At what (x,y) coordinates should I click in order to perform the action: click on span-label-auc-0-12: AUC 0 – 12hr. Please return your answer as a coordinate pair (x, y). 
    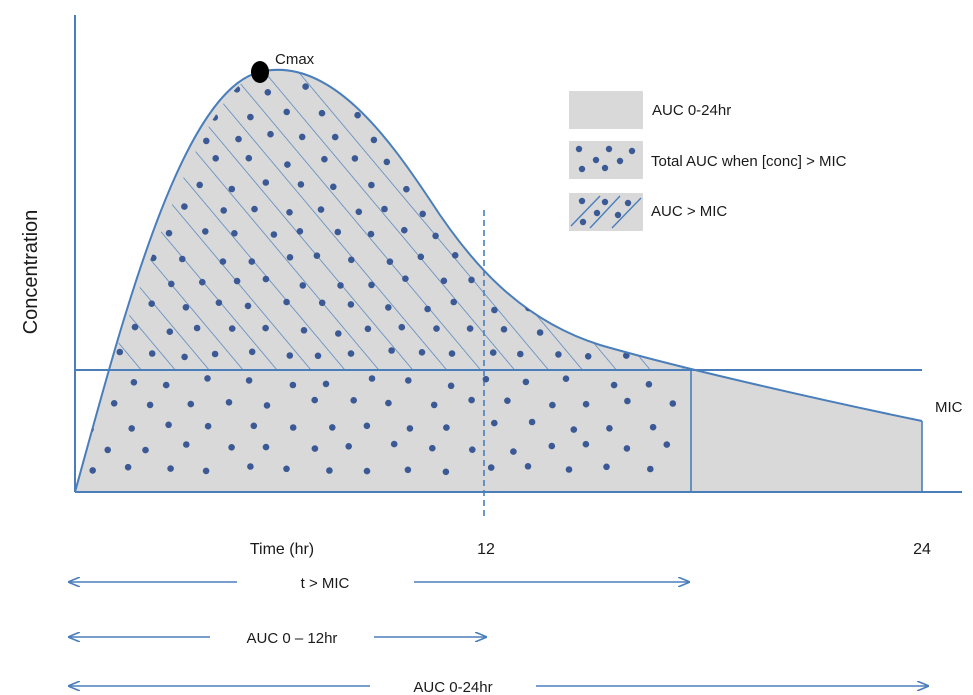
    Looking at the image, I should click on (292, 638).